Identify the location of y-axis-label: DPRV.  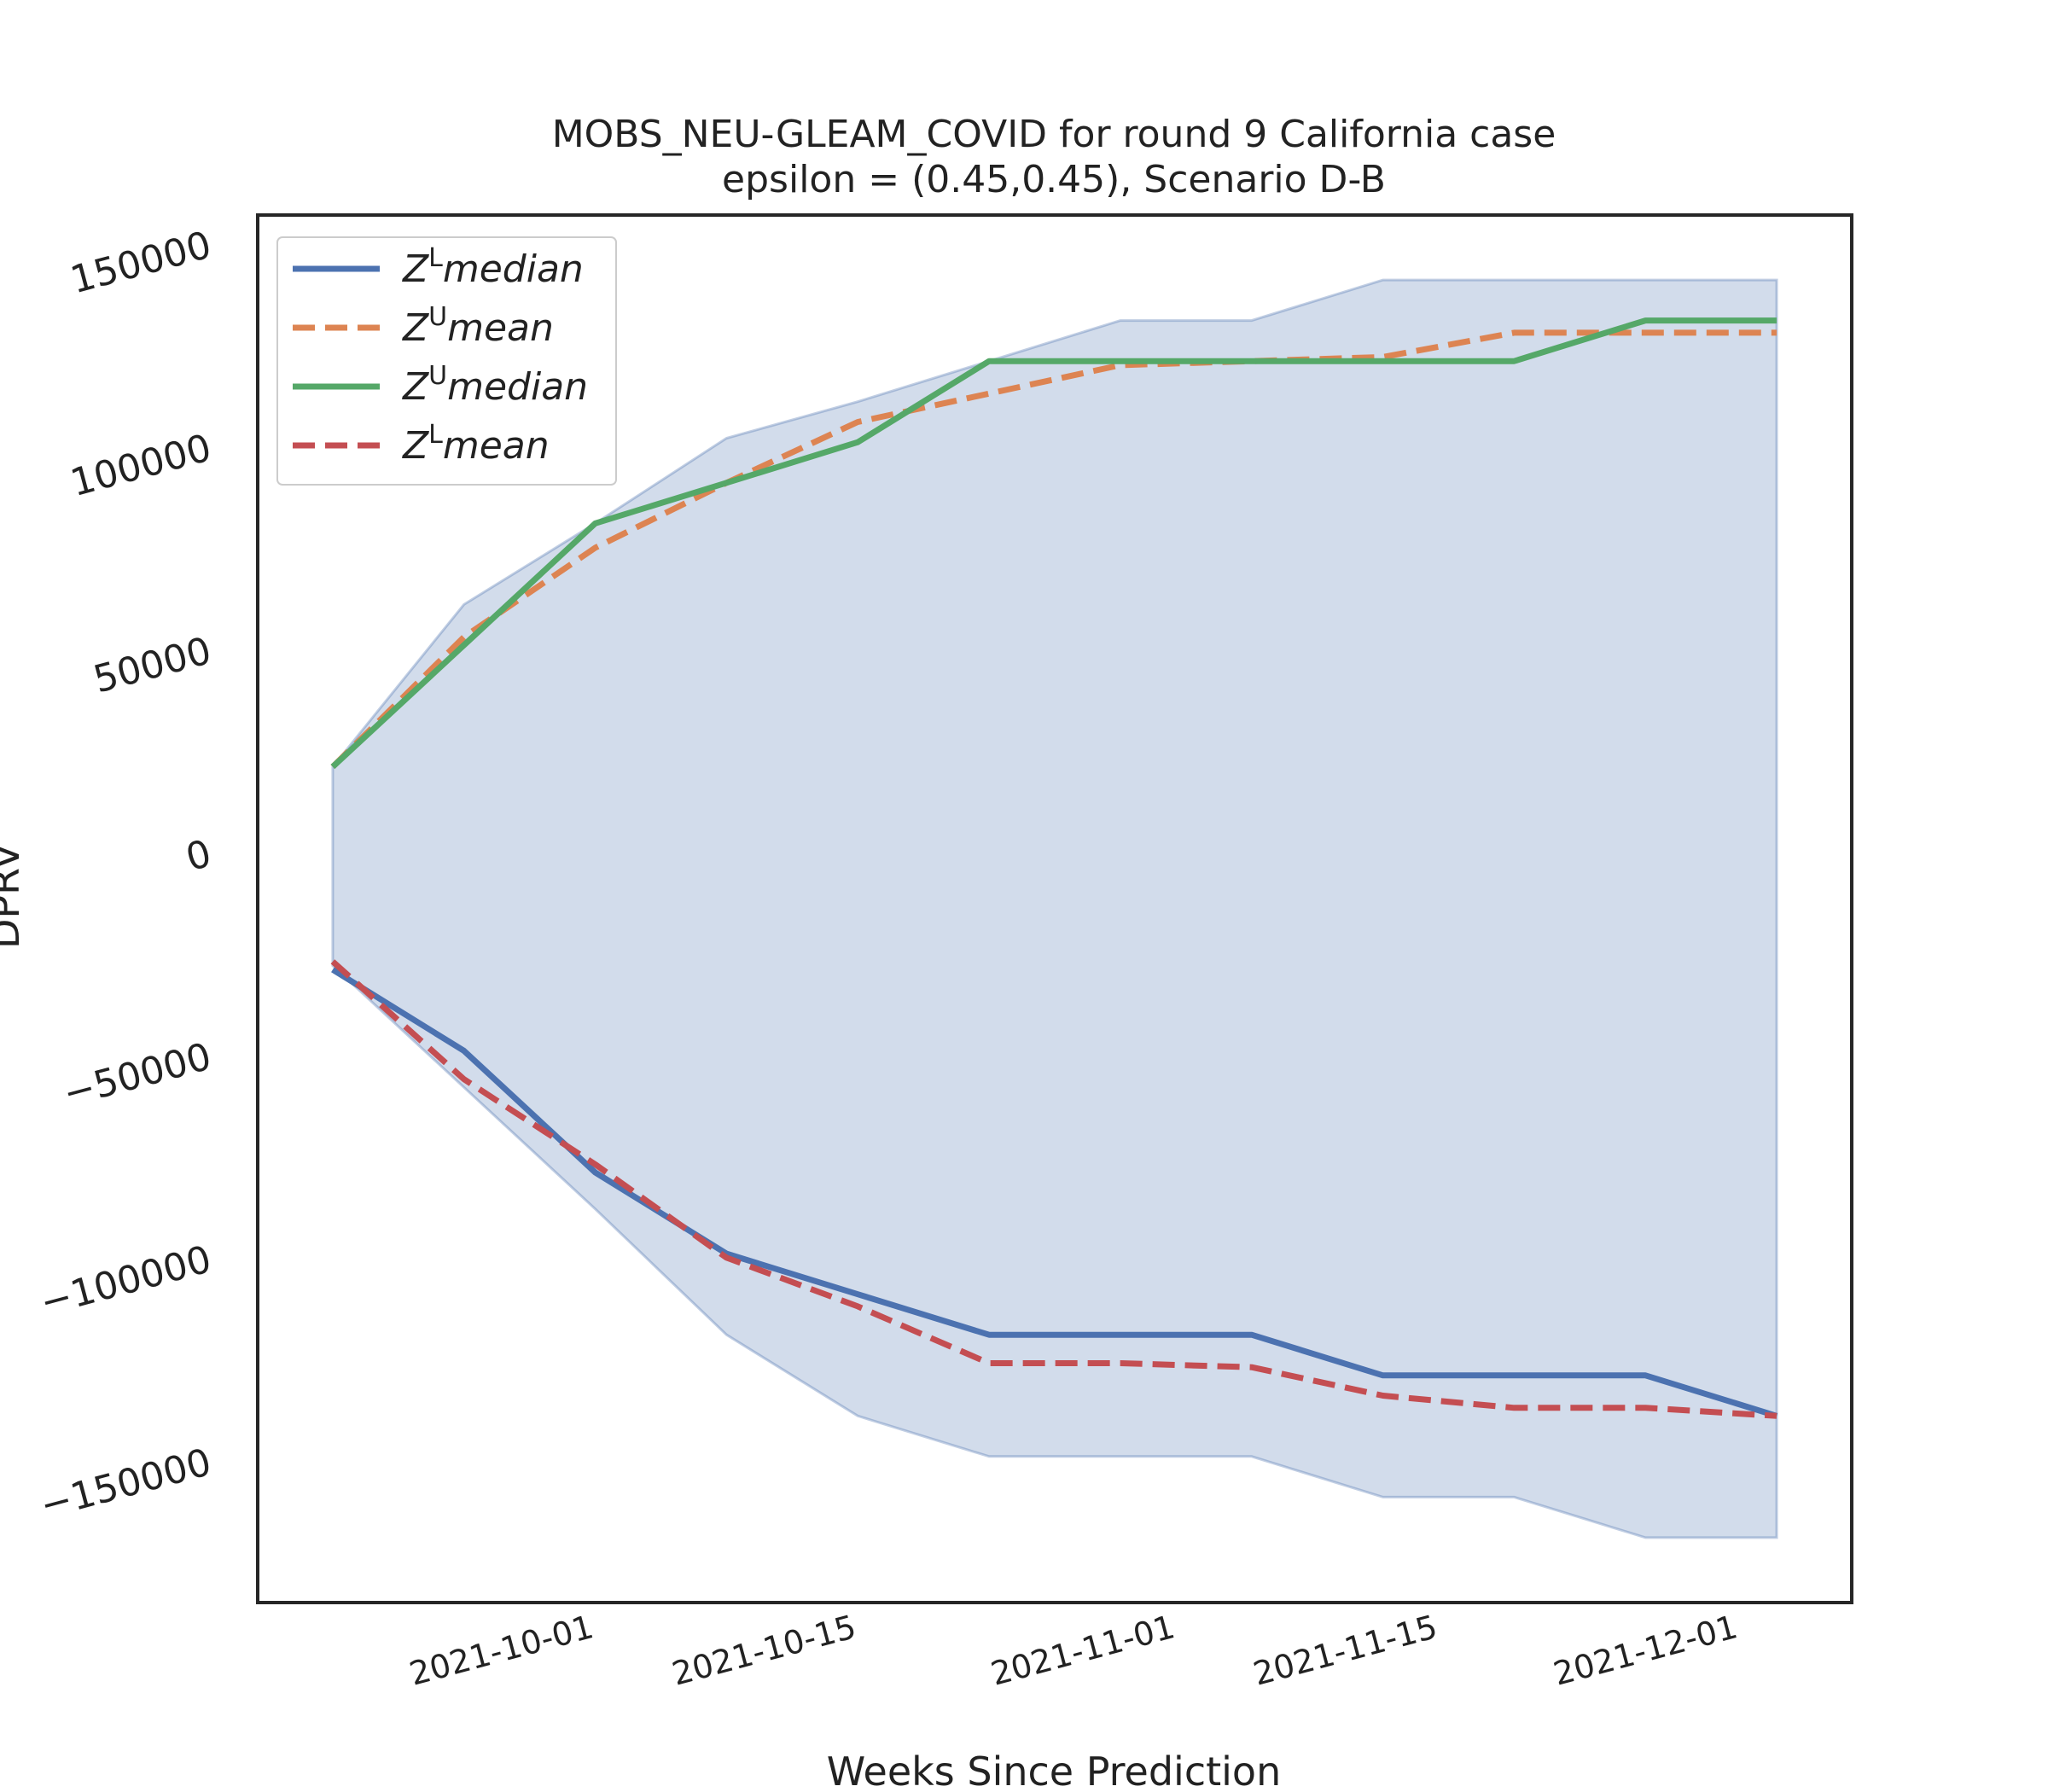
(14, 896).